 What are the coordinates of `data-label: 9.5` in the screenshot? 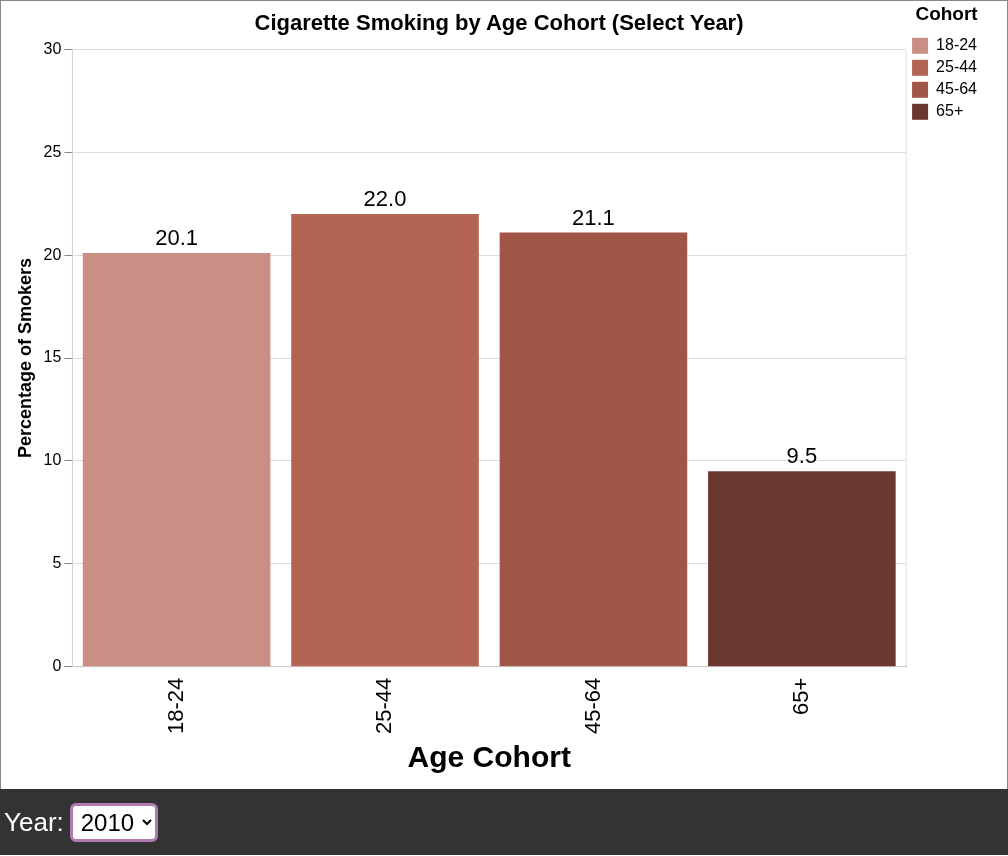 It's located at (802, 456).